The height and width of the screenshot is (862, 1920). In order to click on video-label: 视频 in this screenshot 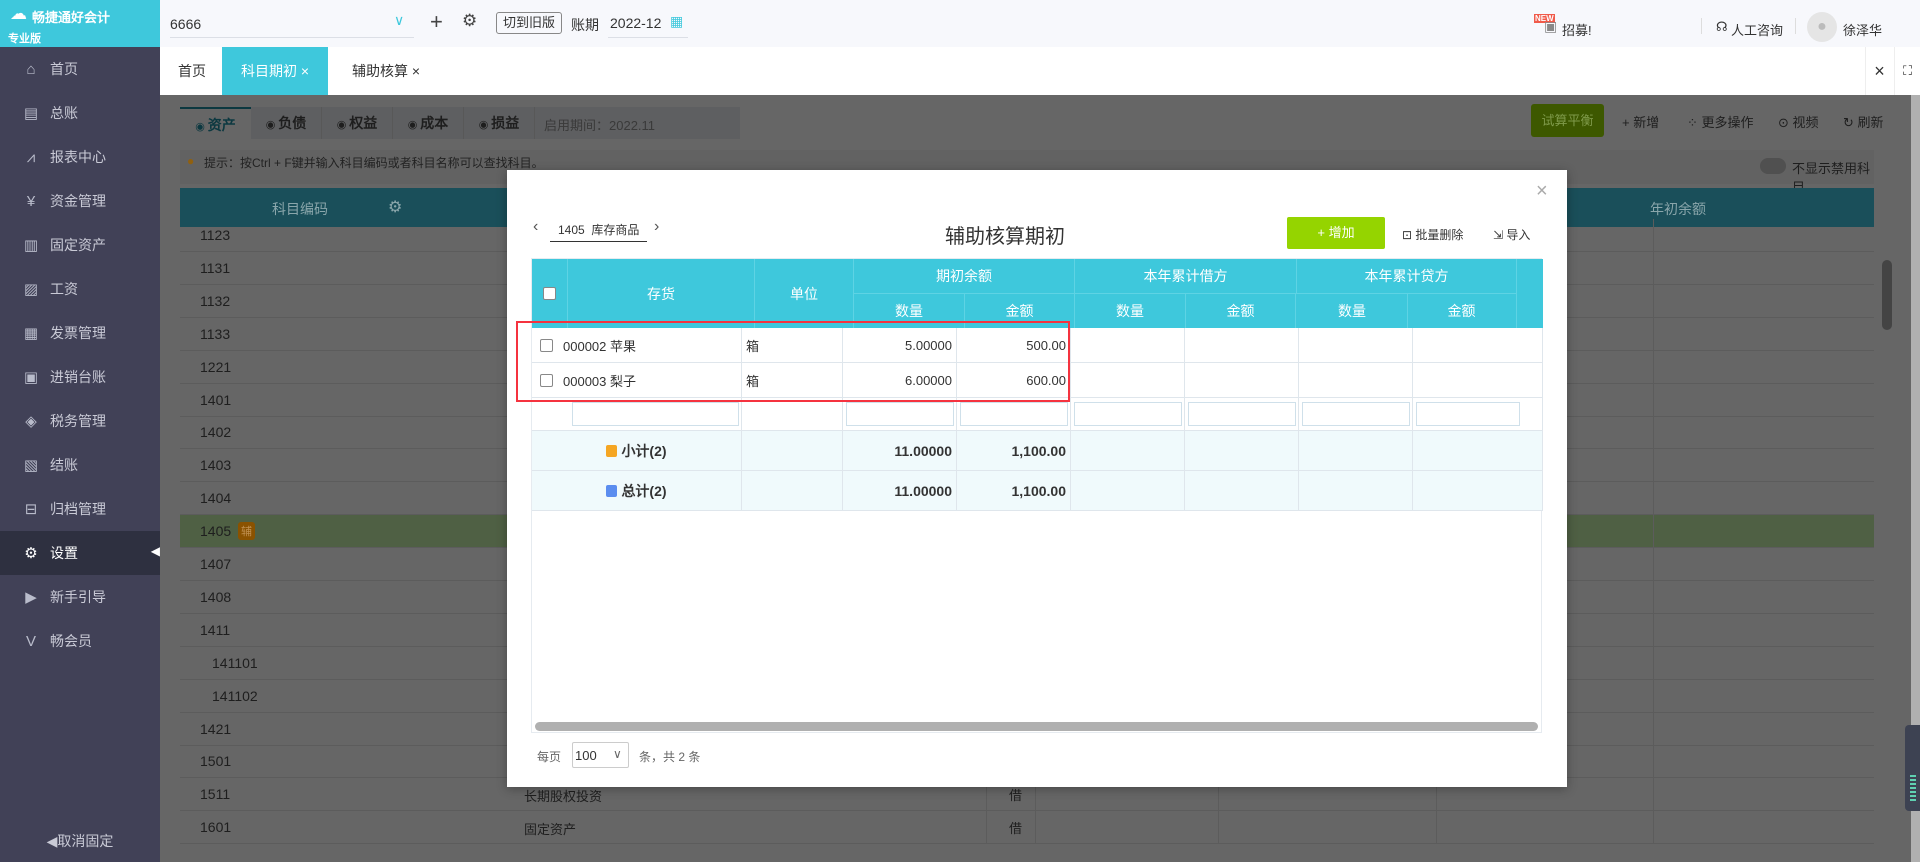, I will do `click(1805, 122)`.